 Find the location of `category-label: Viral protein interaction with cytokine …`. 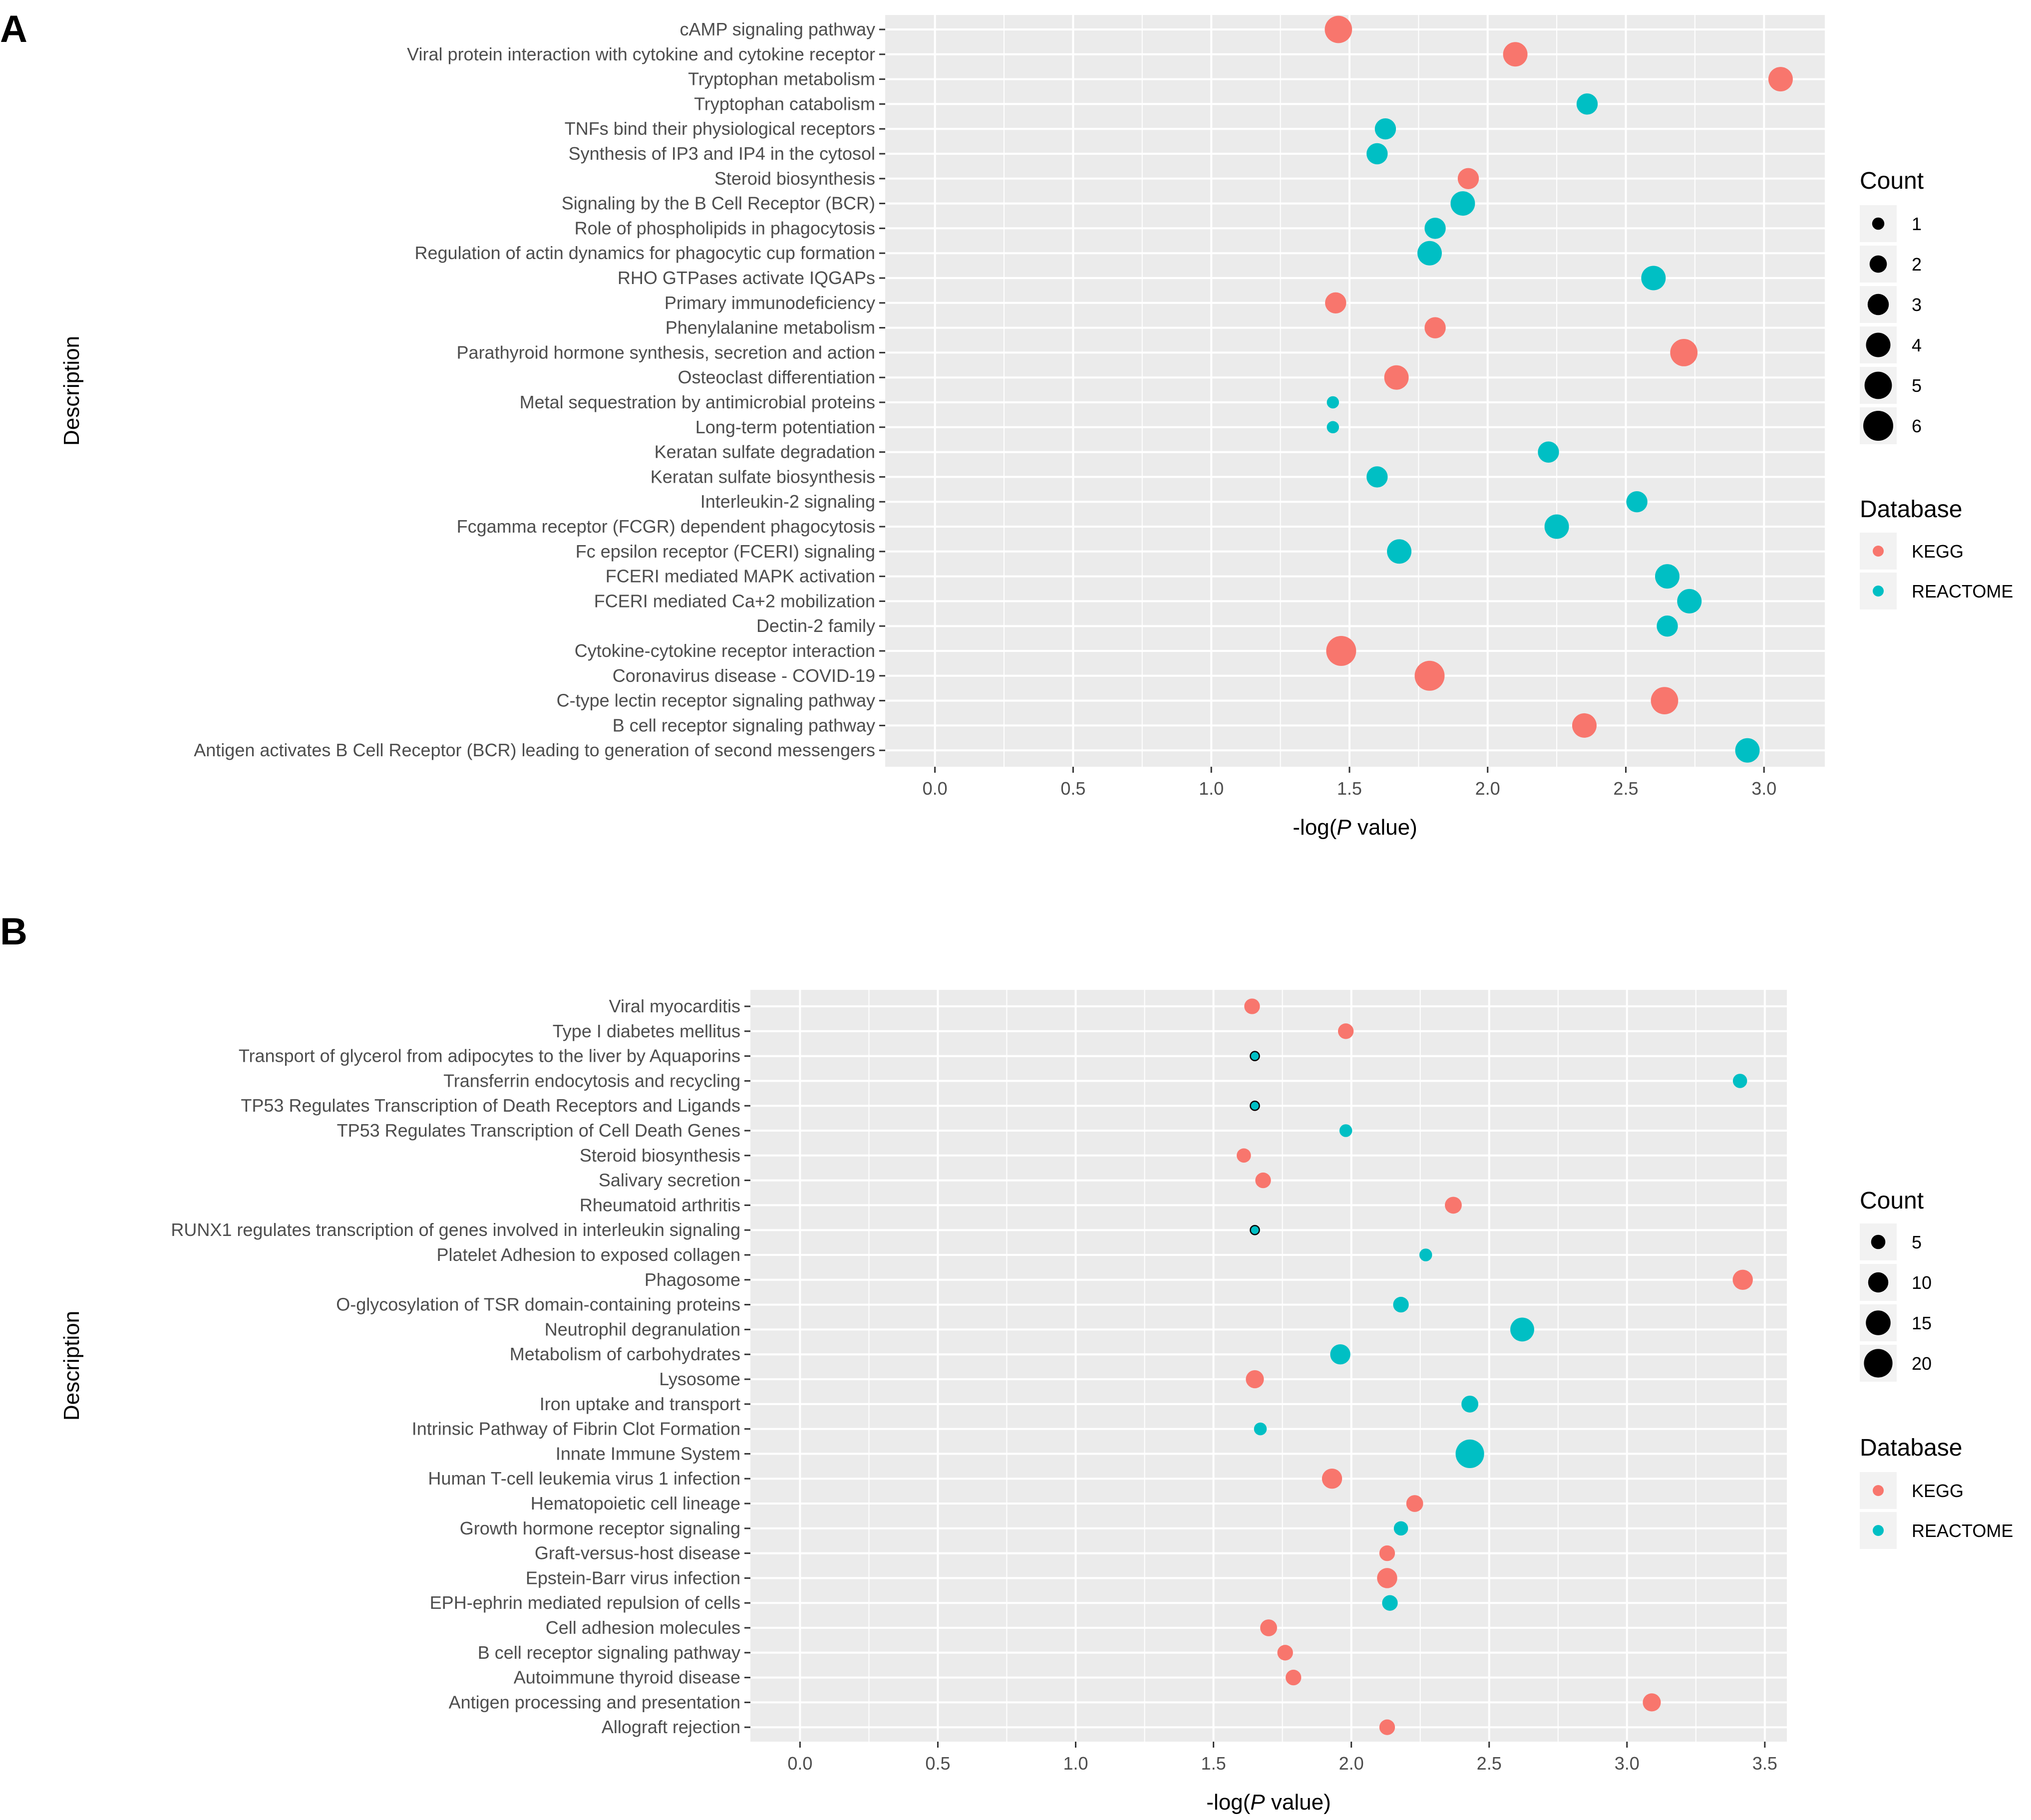

category-label: Viral protein interaction with cytokine … is located at coordinates (641, 54).